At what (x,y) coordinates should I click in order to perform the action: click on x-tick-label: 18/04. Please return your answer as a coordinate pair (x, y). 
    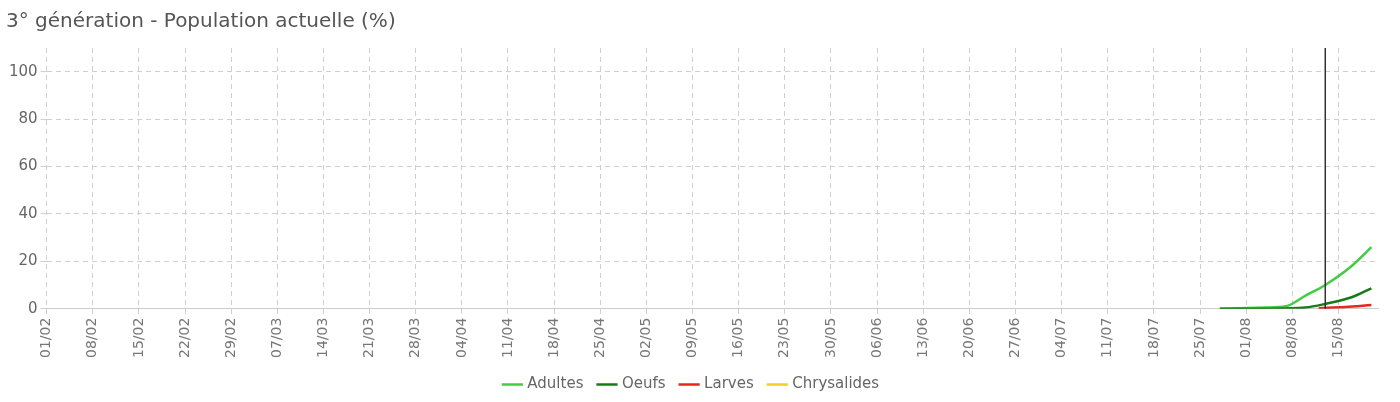
    Looking at the image, I should click on (552, 338).